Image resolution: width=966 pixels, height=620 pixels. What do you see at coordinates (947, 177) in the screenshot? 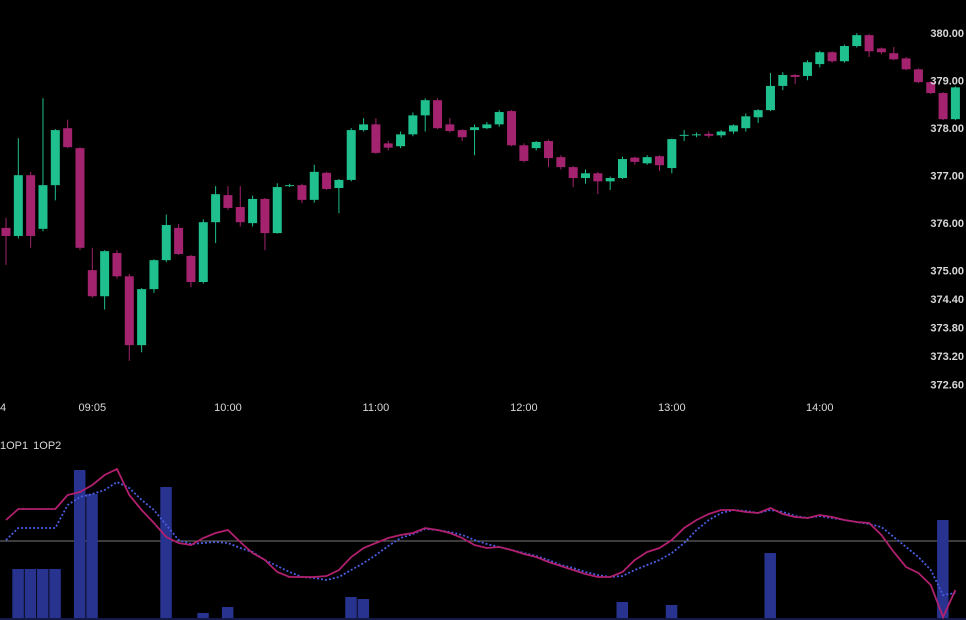
I see `y-tick-label: 377.00` at bounding box center [947, 177].